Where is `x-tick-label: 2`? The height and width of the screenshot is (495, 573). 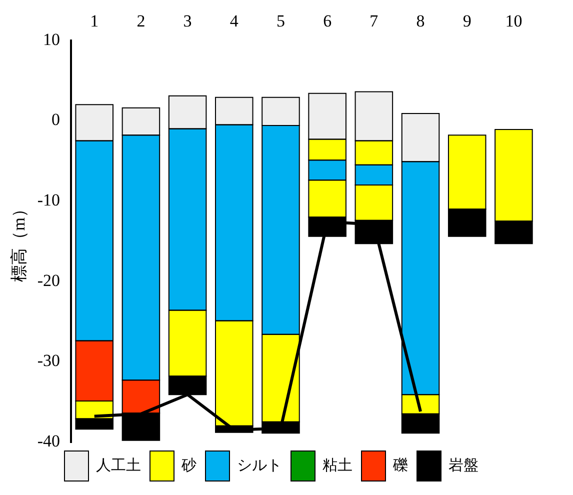
x-tick-label: 2 is located at coordinates (141, 21).